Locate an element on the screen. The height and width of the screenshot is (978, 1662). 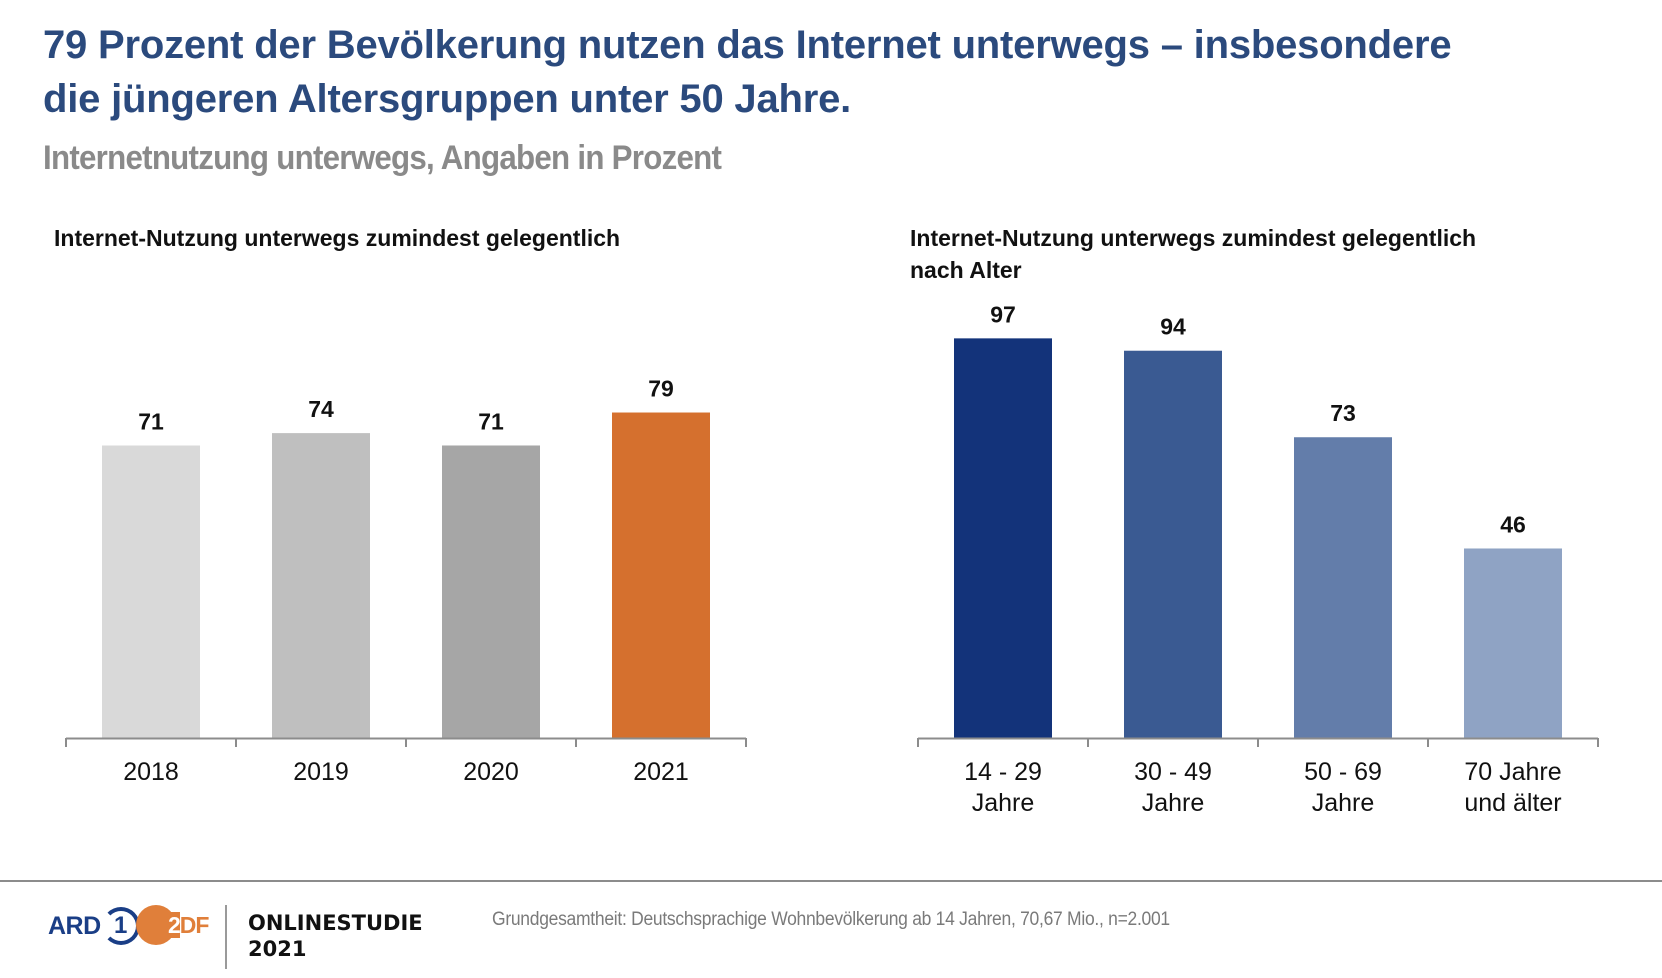
logo-divider is located at coordinates (226, 937).